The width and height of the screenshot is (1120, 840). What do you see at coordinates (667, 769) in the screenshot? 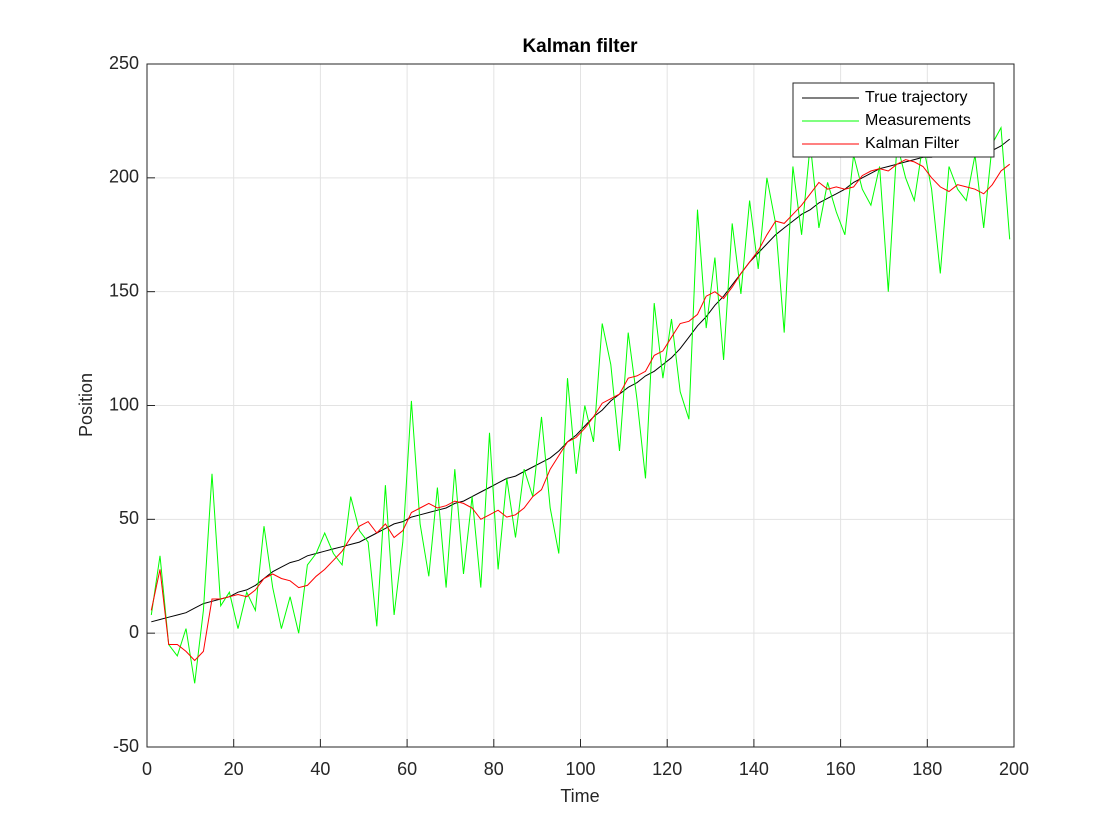
I see `x-tick-label: 120` at bounding box center [667, 769].